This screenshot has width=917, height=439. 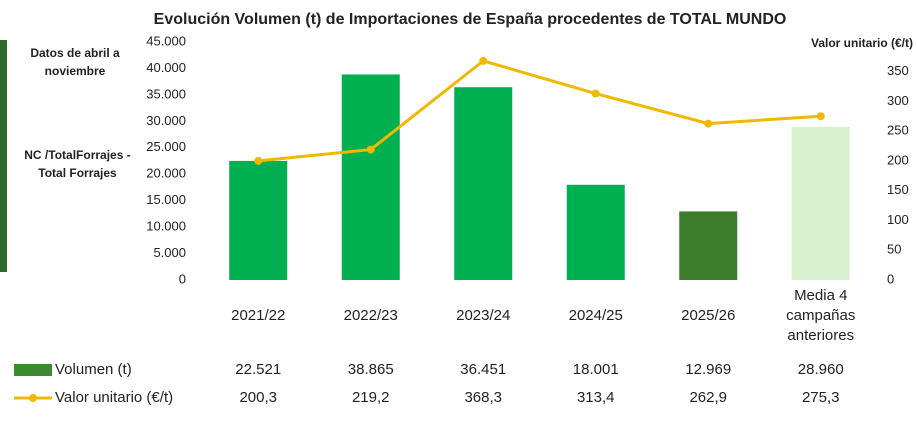 What do you see at coordinates (708, 369) in the screenshot?
I see `table-value: 12.969` at bounding box center [708, 369].